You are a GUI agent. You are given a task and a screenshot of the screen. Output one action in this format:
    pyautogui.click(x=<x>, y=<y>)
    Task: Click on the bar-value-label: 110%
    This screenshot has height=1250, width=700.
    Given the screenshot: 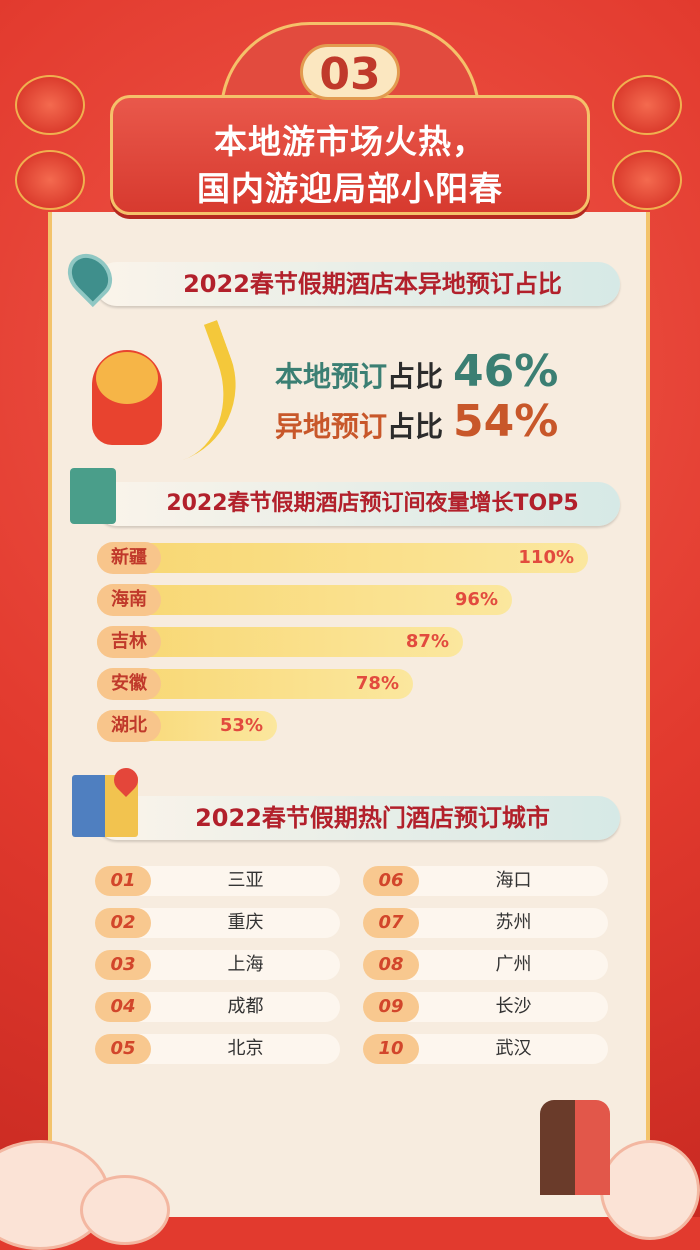 What is the action you would take?
    pyautogui.click(x=546, y=557)
    